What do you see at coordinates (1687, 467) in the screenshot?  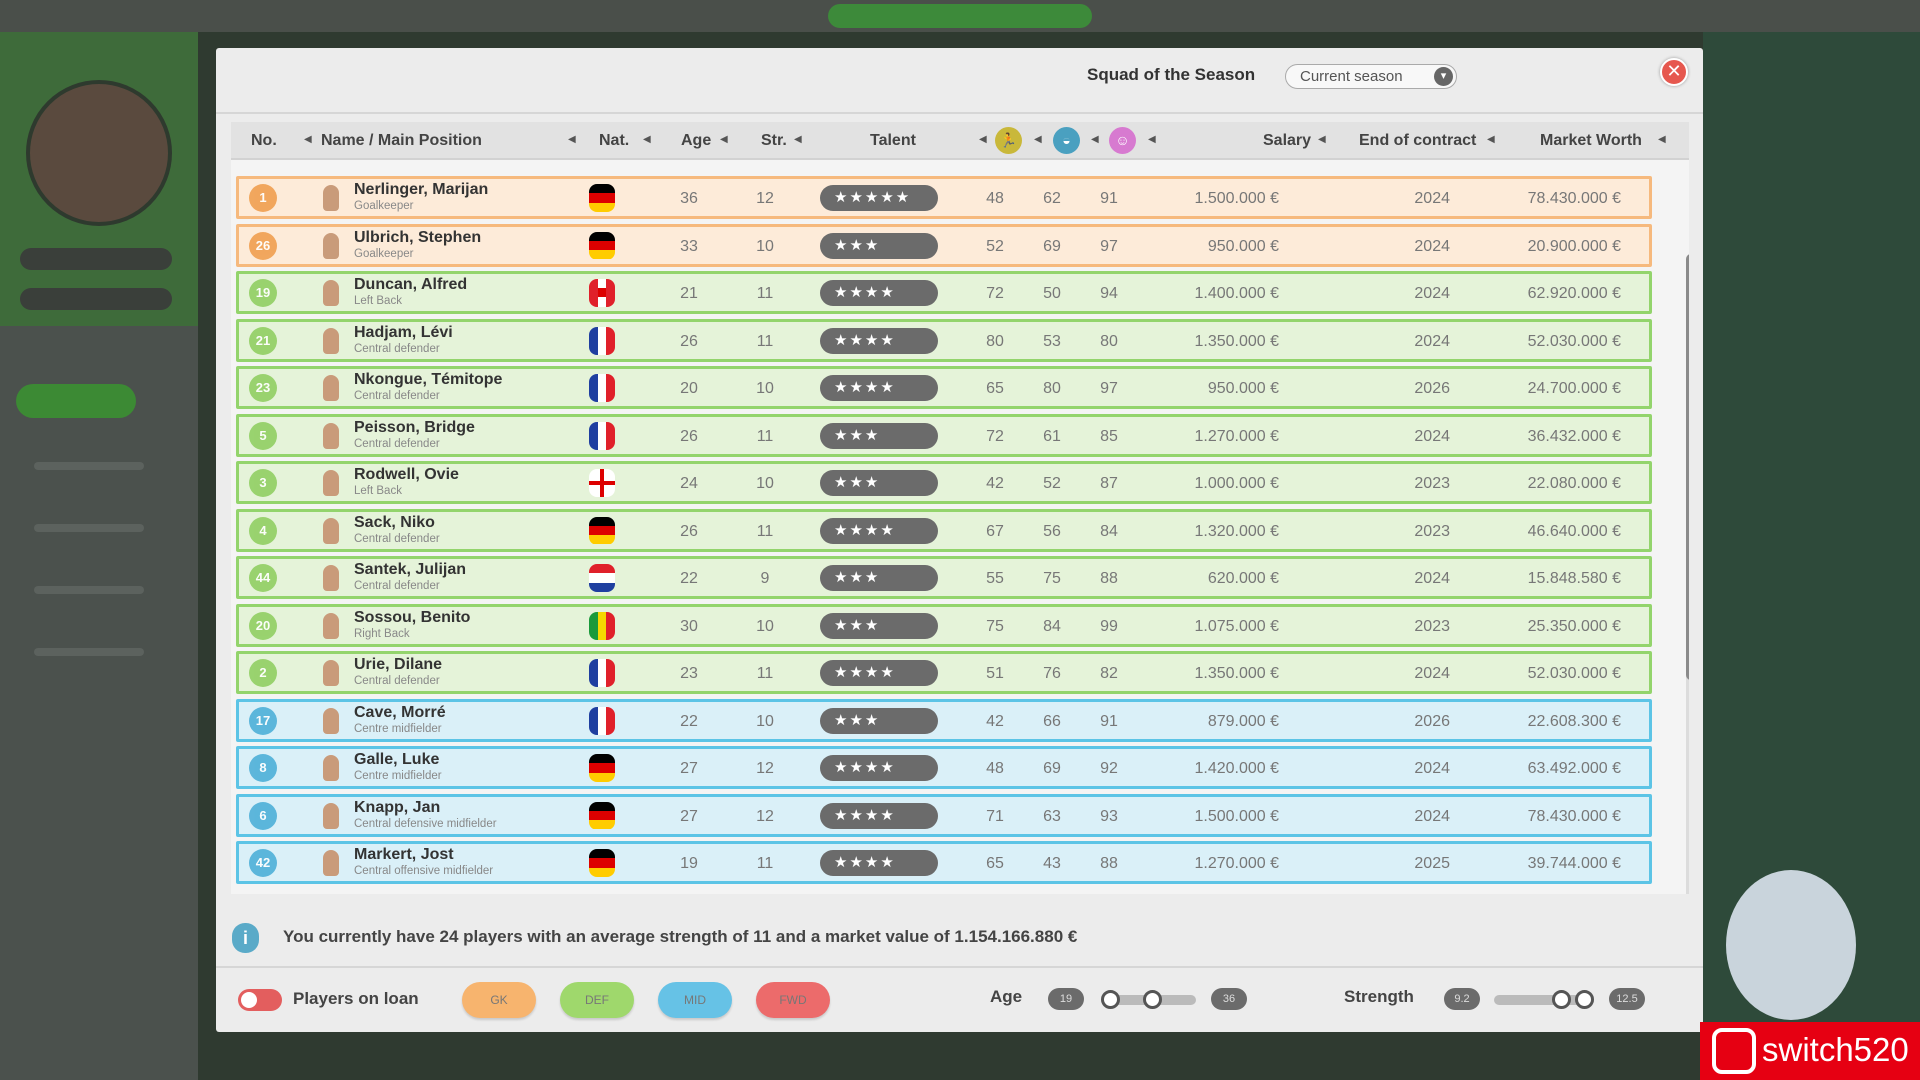 I see `scrollbar-thumb` at bounding box center [1687, 467].